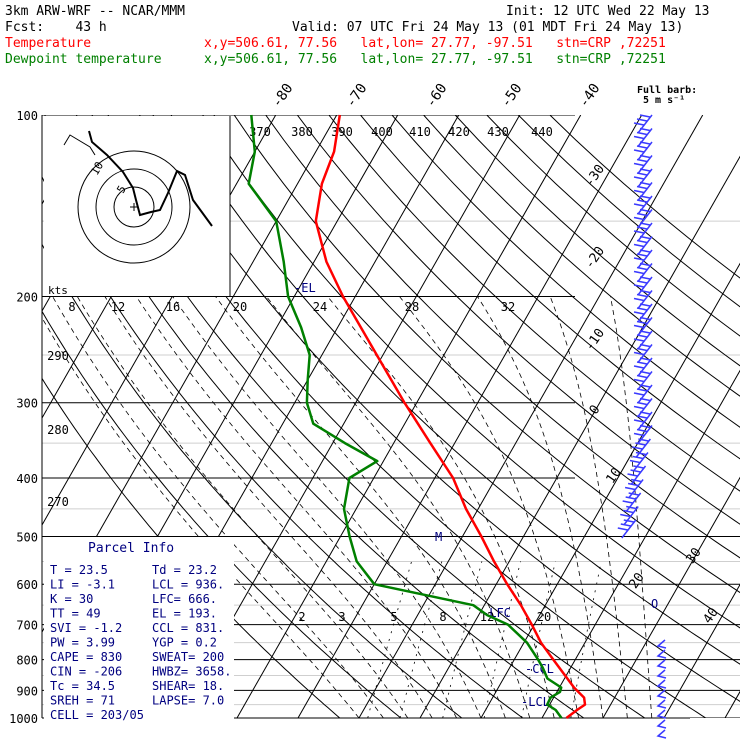 The image size is (740, 740). What do you see at coordinates (382, 132) in the screenshot?
I see `dry-adiabat-label: 400` at bounding box center [382, 132].